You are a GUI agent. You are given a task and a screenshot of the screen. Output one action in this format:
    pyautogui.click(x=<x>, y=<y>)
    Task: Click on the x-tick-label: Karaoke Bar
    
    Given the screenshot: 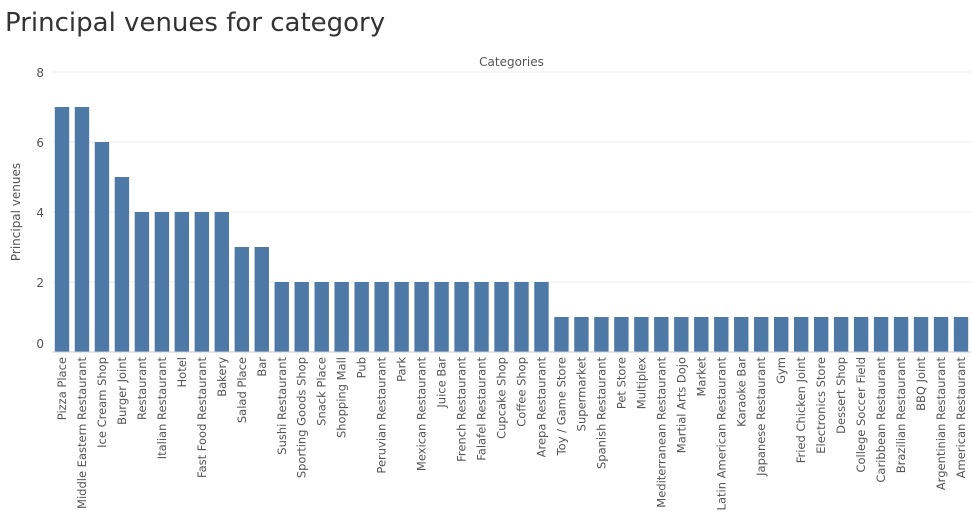 What is the action you would take?
    pyautogui.click(x=741, y=392)
    